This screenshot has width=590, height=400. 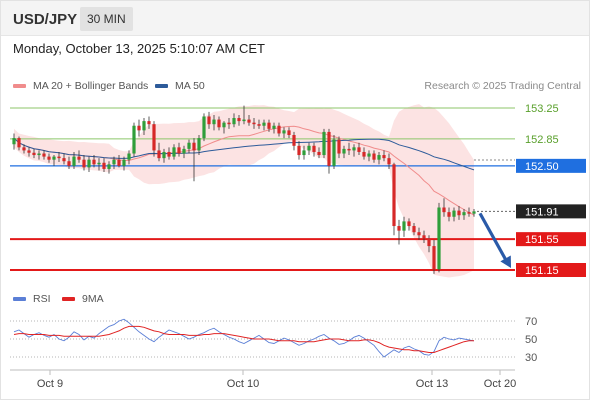 I want to click on rsi-tick-label-70: 70, so click(x=531, y=322).